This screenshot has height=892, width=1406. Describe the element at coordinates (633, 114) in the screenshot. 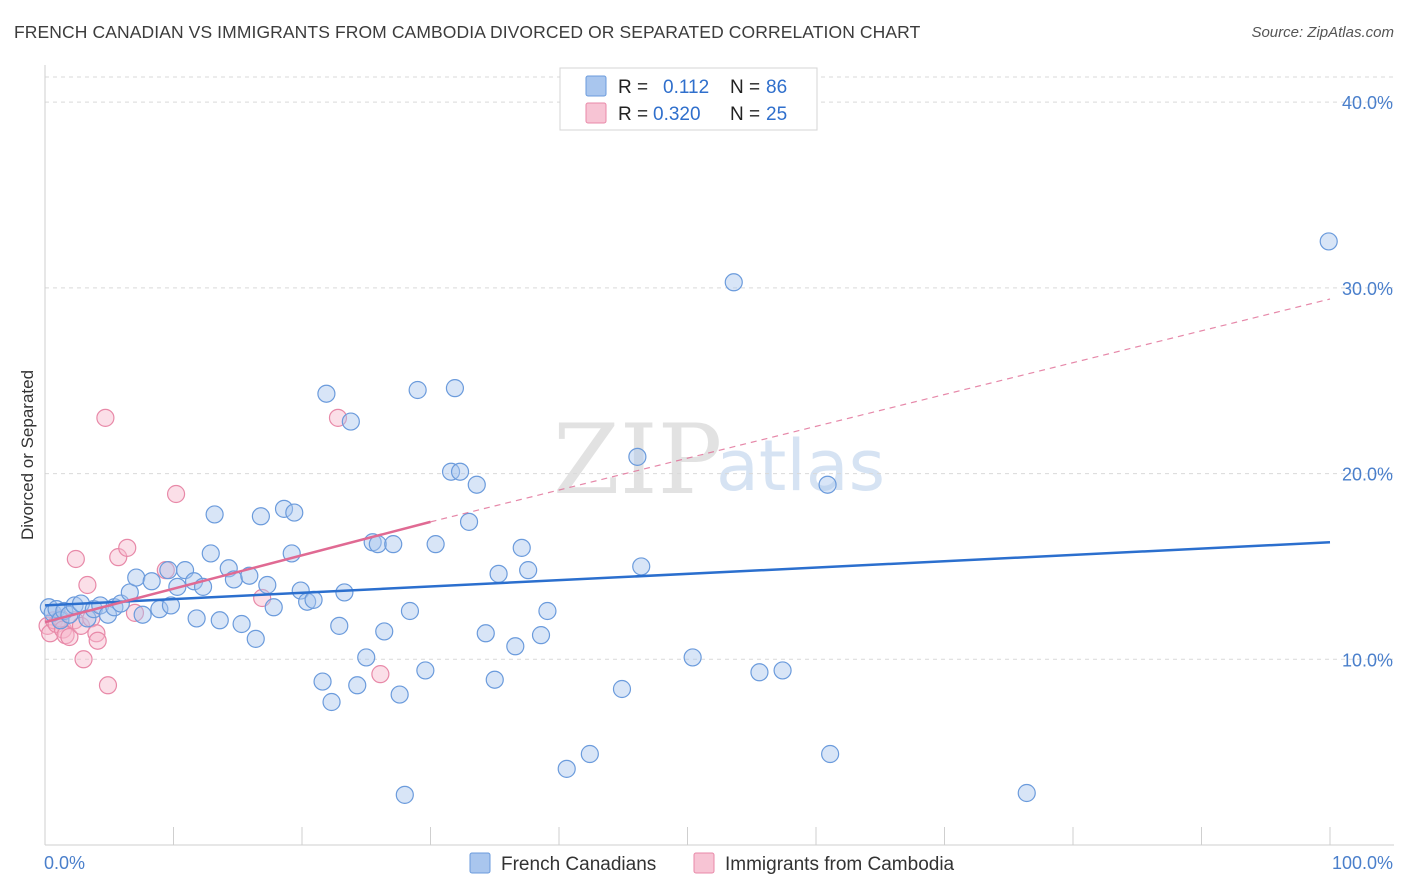

I see `legend-r-label-pink: R =` at that location.